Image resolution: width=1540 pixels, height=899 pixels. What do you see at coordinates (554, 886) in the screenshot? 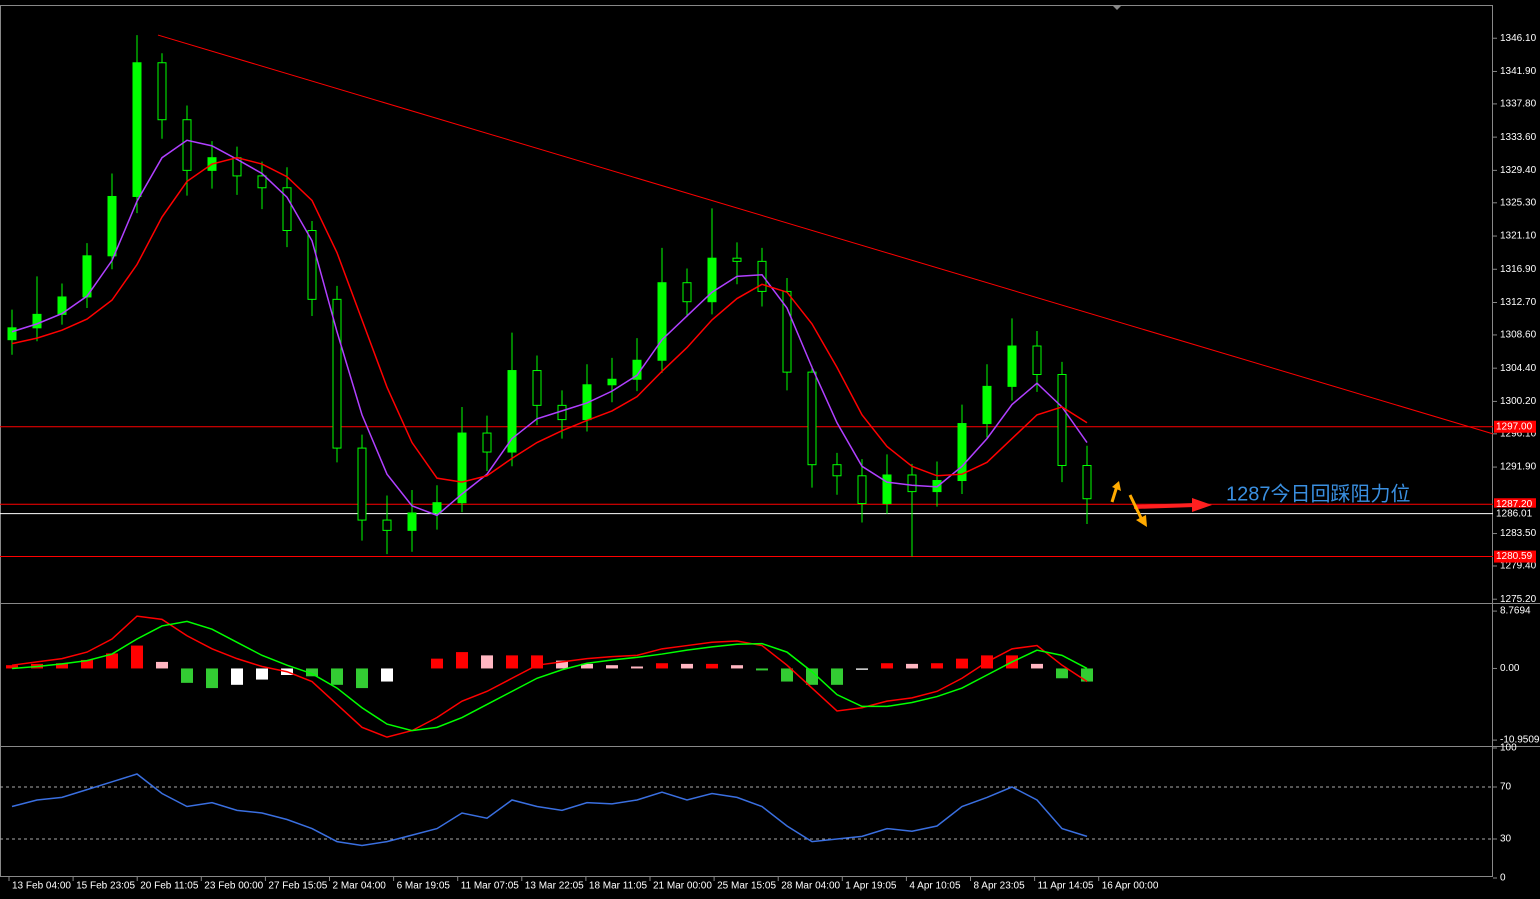
I see `x-tick-label: 13 Mar 22:05` at bounding box center [554, 886].